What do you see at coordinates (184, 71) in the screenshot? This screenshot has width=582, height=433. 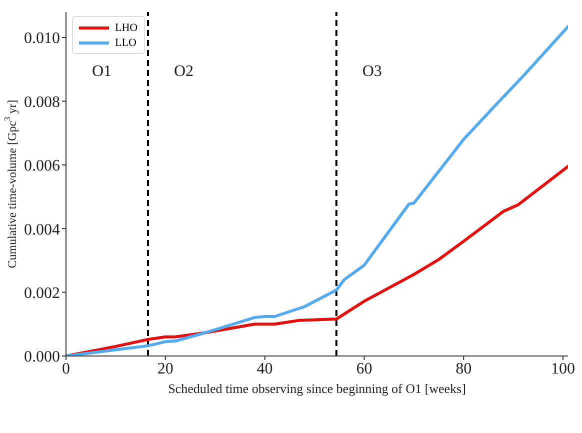 I see `annotation: O2` at bounding box center [184, 71].